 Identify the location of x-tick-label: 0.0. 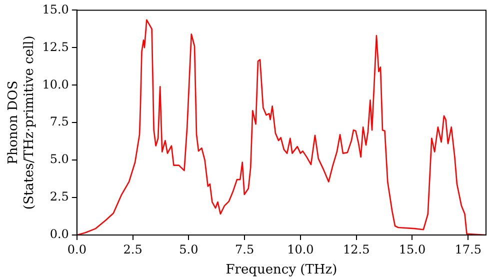
(76, 249).